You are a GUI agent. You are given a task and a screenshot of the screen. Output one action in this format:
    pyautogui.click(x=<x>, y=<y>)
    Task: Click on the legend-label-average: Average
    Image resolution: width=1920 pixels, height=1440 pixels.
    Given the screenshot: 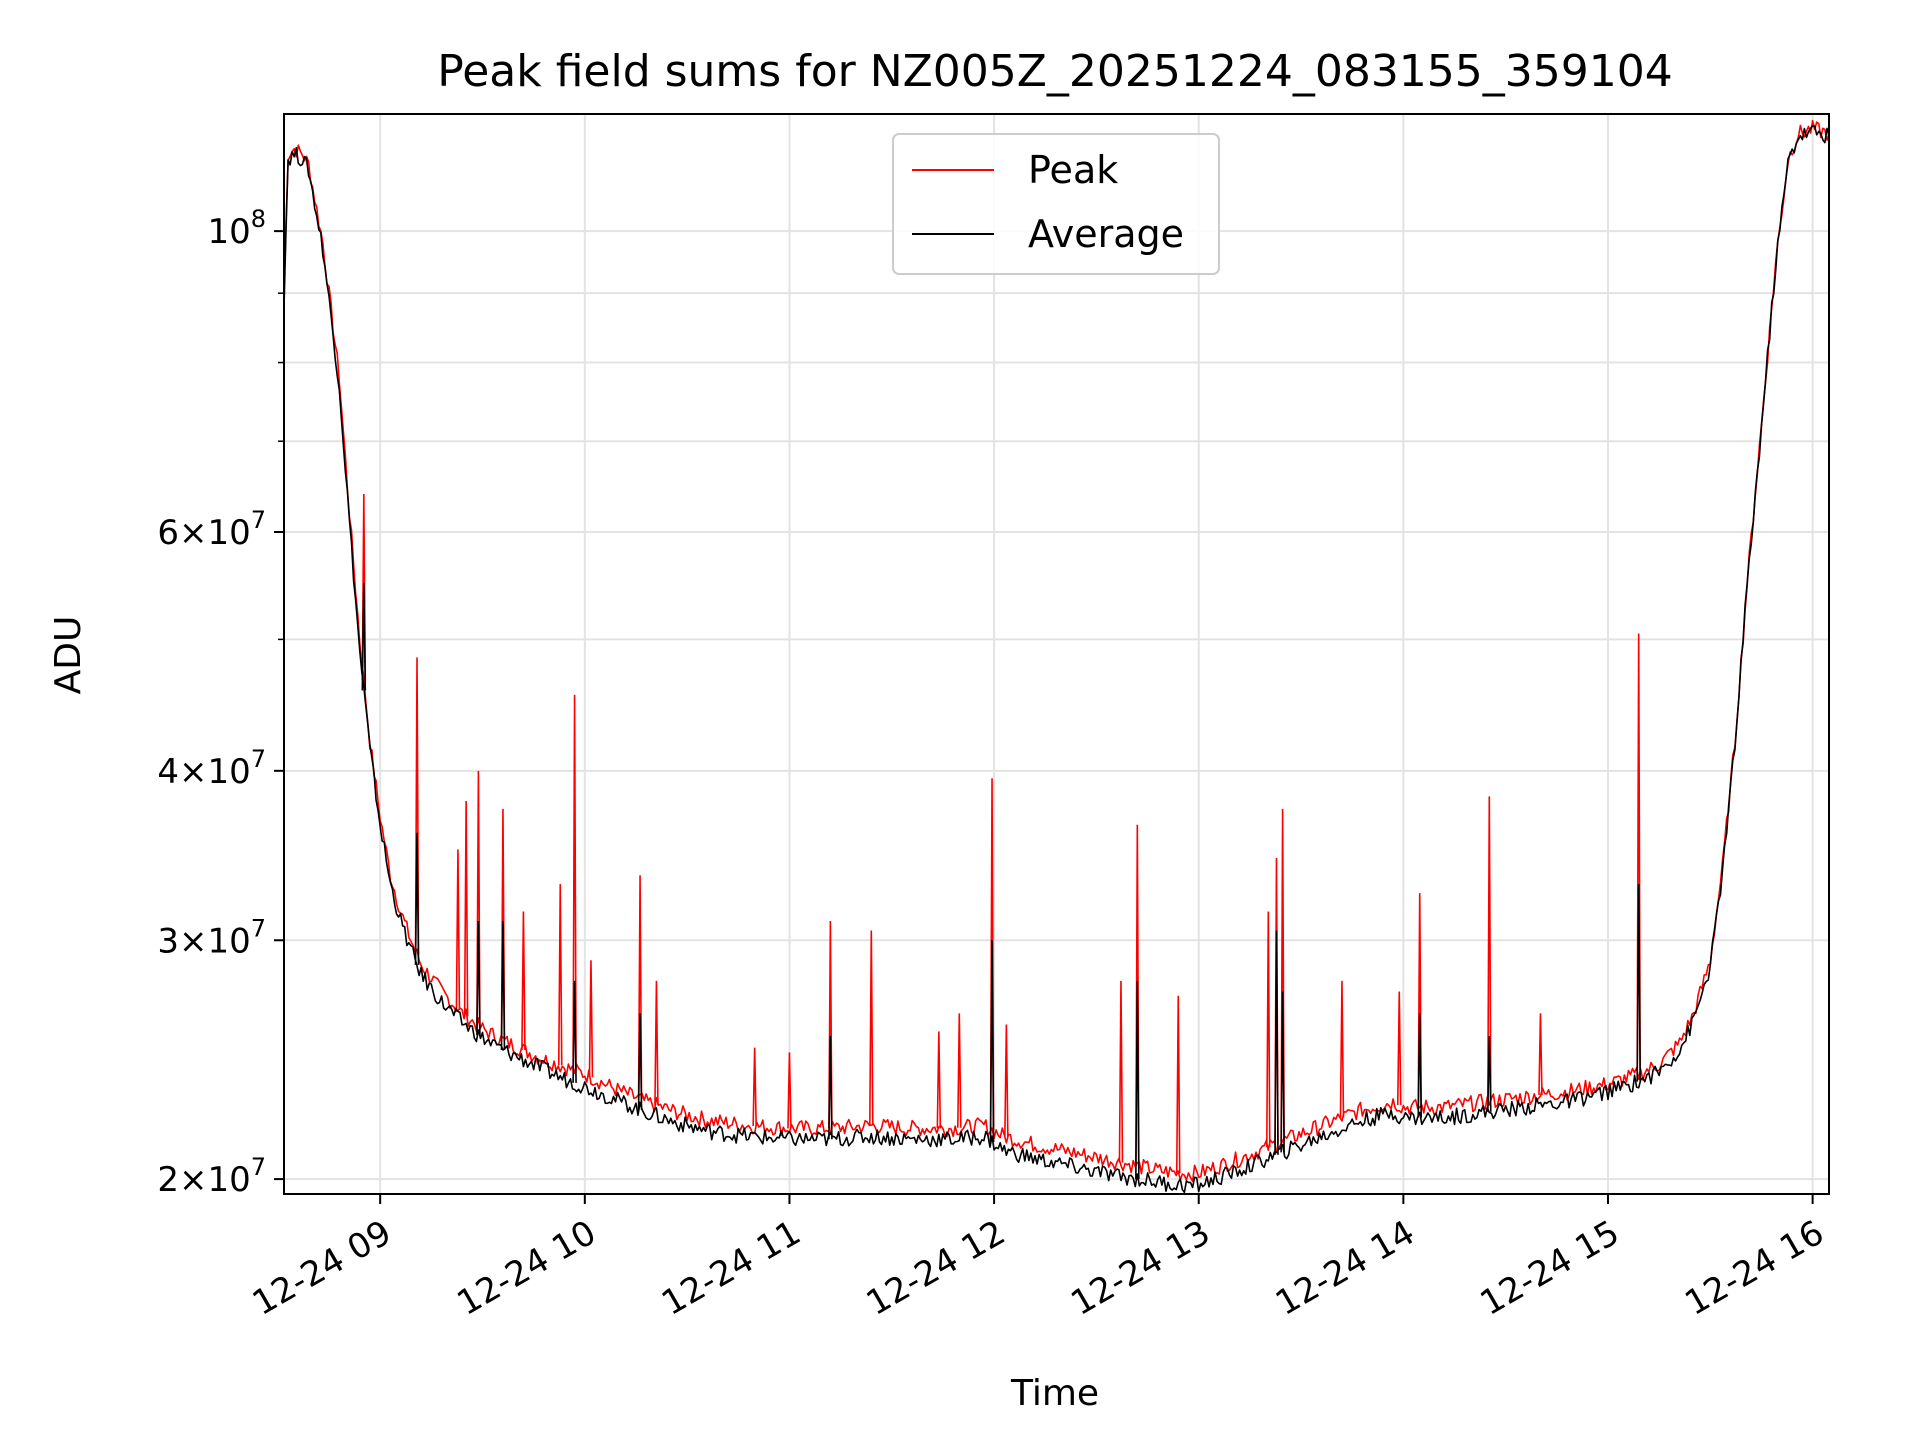 What is the action you would take?
    pyautogui.click(x=1106, y=234)
    